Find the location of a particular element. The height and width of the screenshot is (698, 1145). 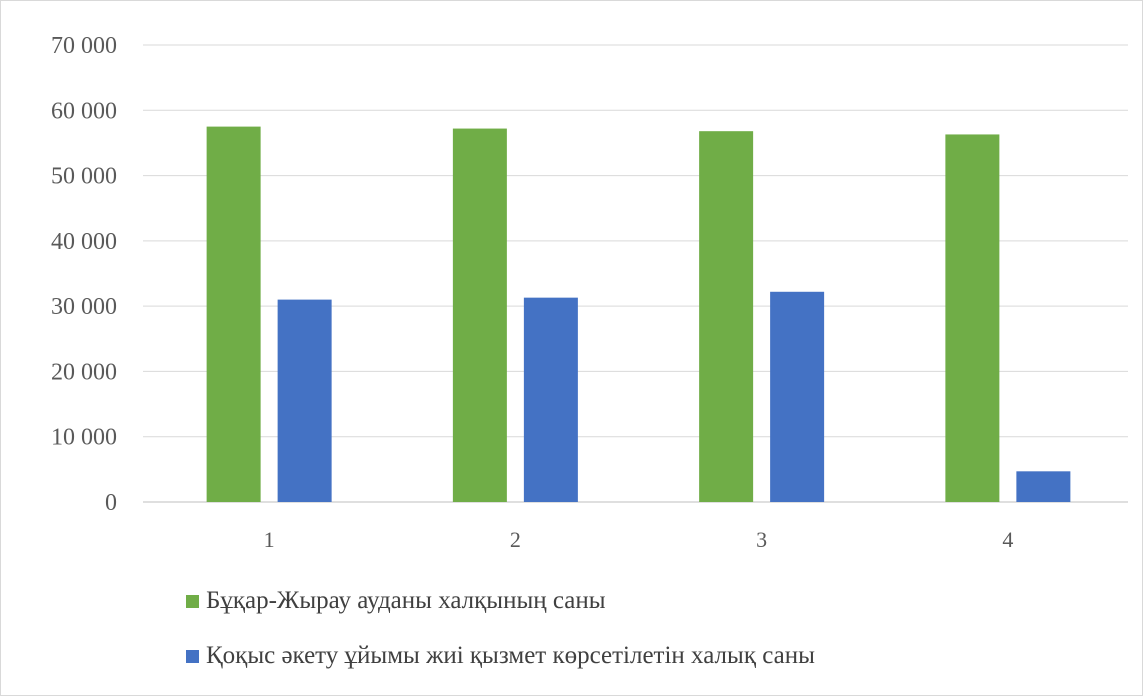

y-tick-label: 40 000 is located at coordinates (84, 242).